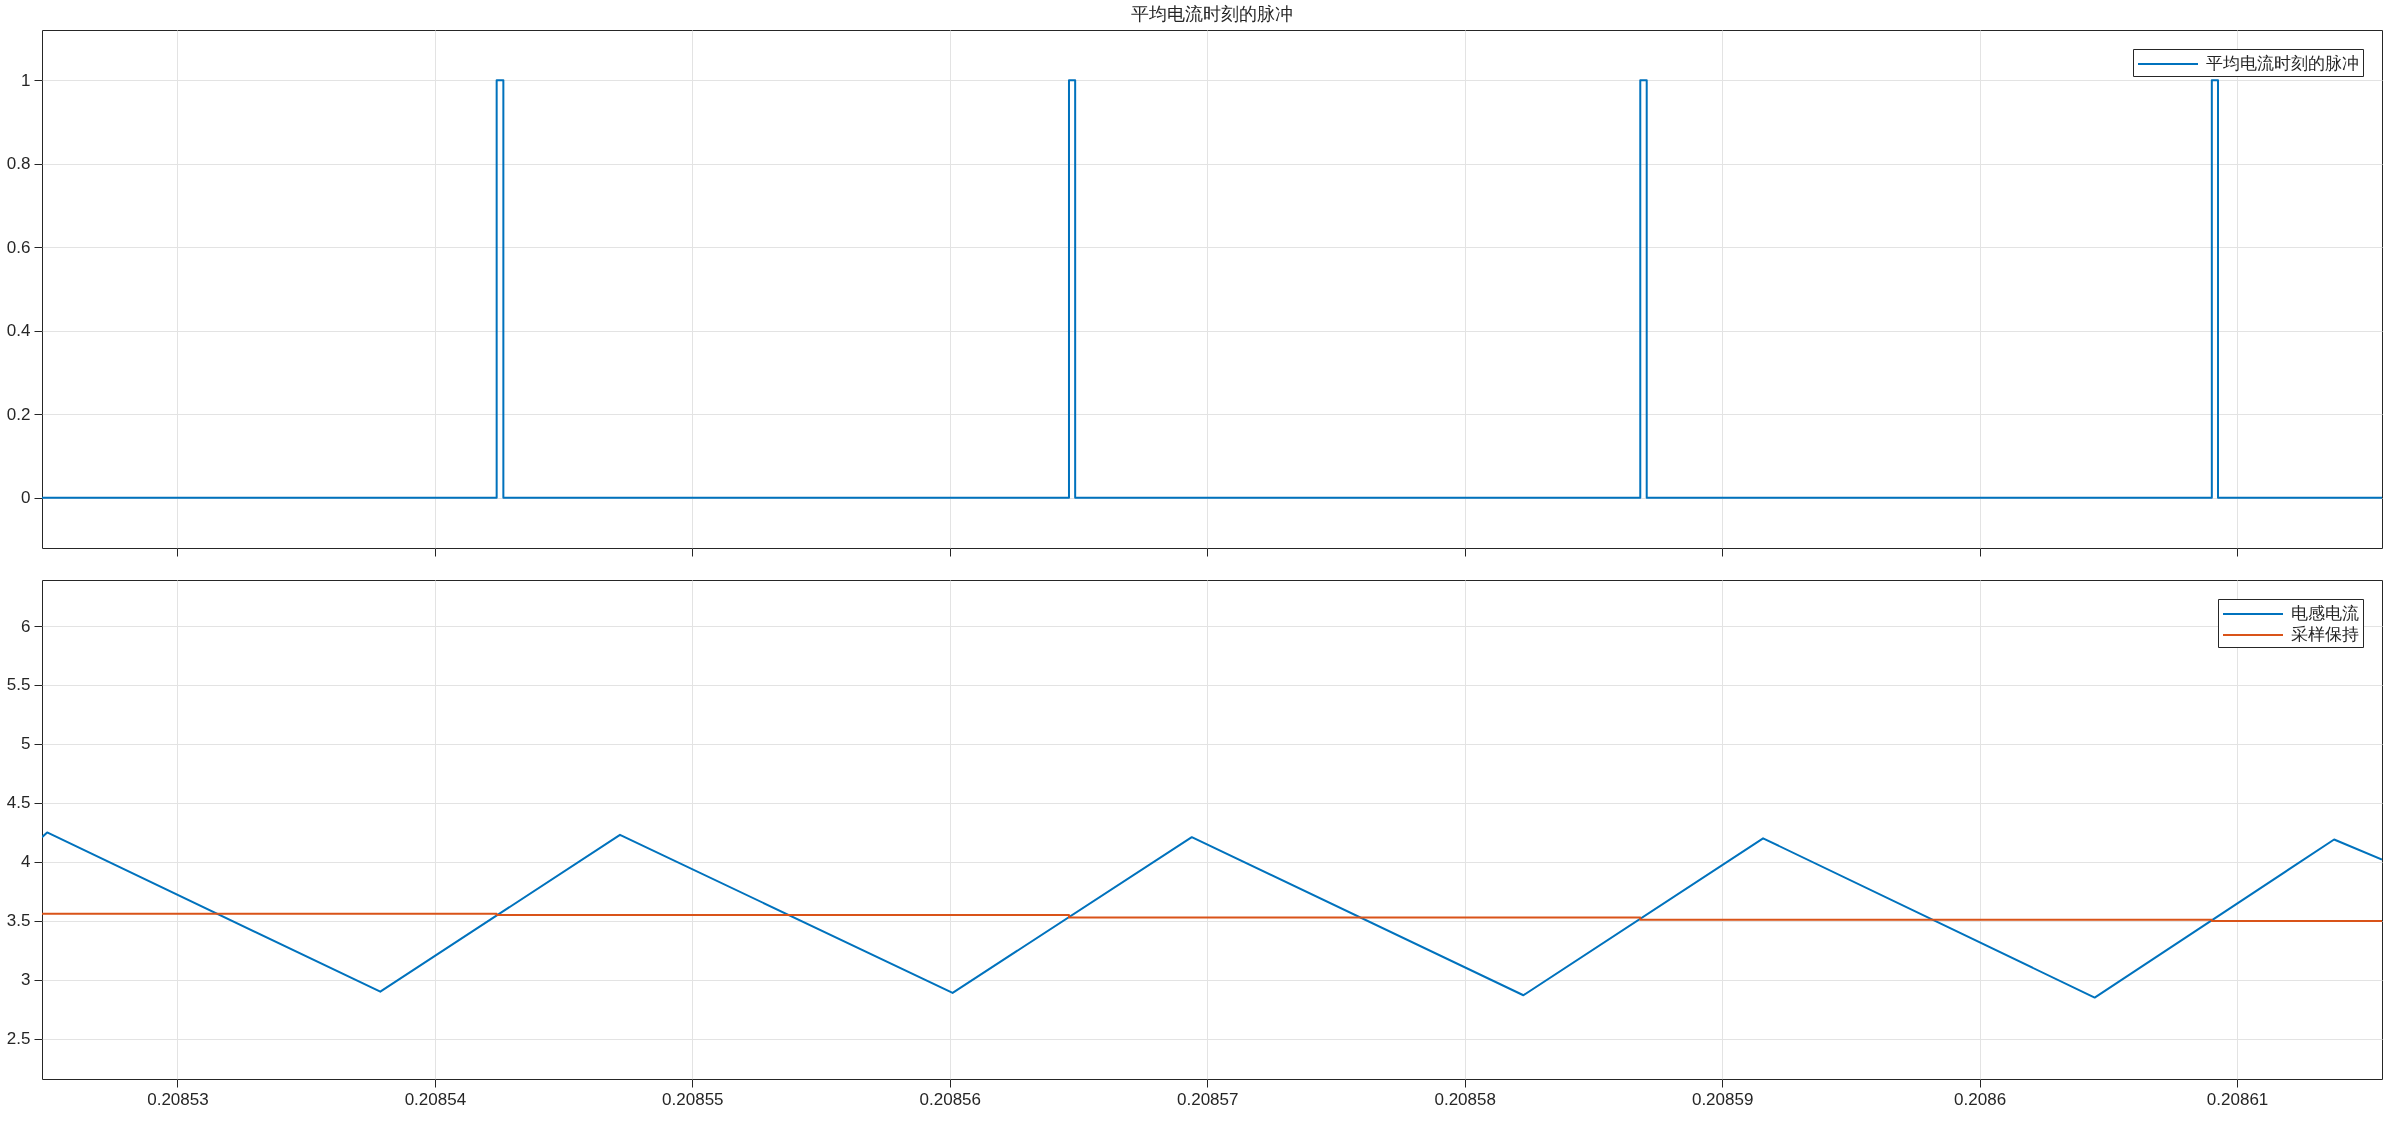  What do you see at coordinates (18, 331) in the screenshot?
I see `y-tick-label: 0.4` at bounding box center [18, 331].